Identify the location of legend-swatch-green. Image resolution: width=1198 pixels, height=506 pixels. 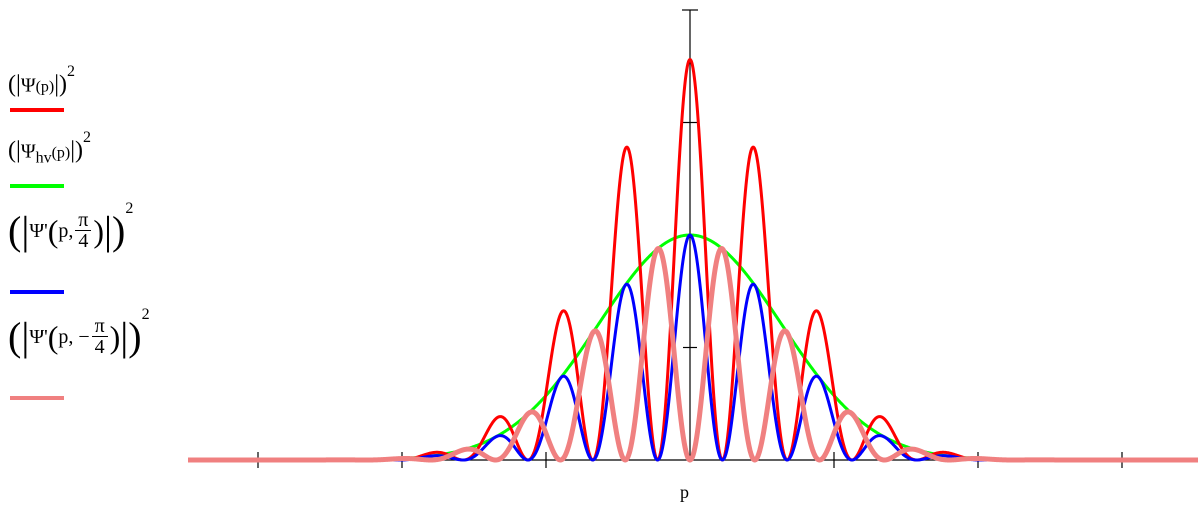
(37, 186).